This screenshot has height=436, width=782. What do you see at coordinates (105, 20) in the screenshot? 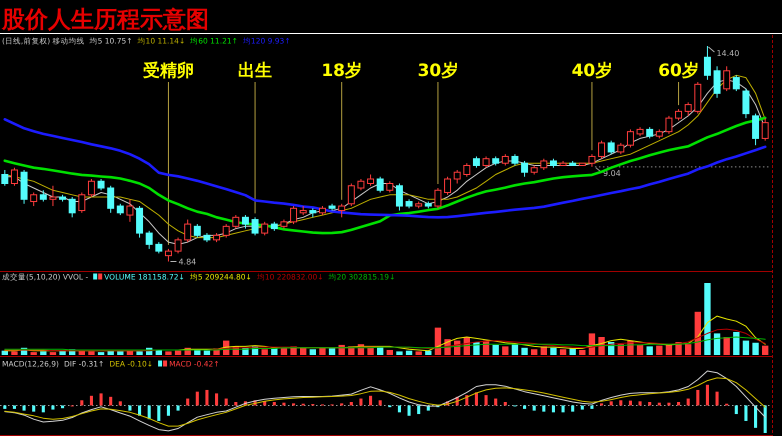
I see `chart-title: 股价人生历程示意图` at bounding box center [105, 20].